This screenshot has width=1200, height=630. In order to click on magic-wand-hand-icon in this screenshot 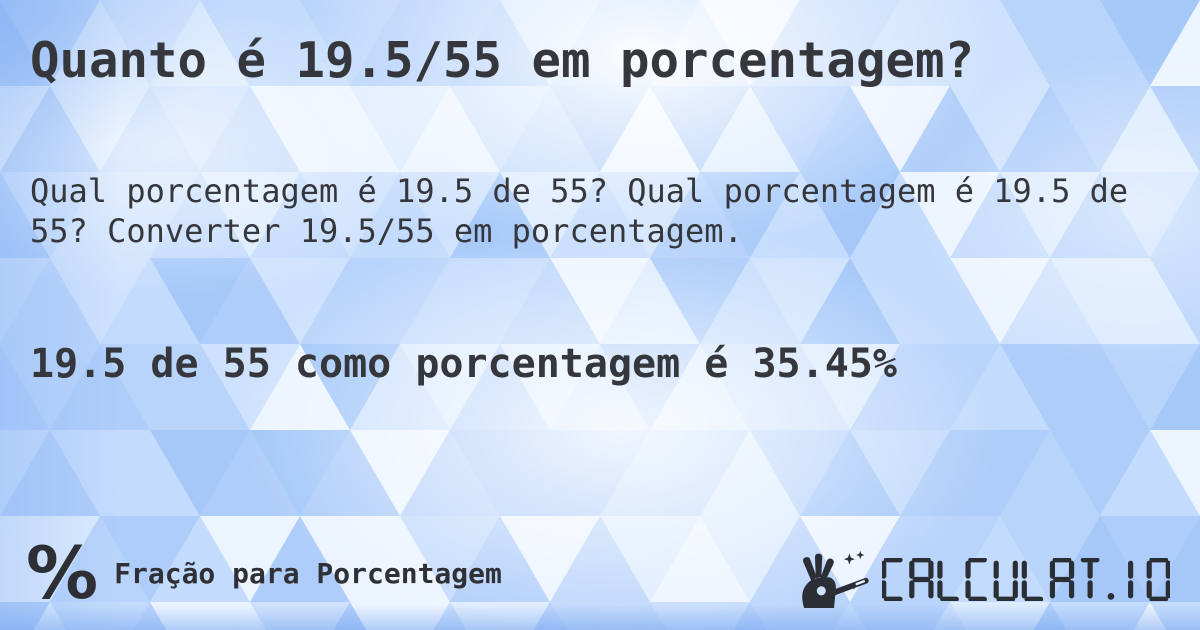, I will do `click(835, 579)`.